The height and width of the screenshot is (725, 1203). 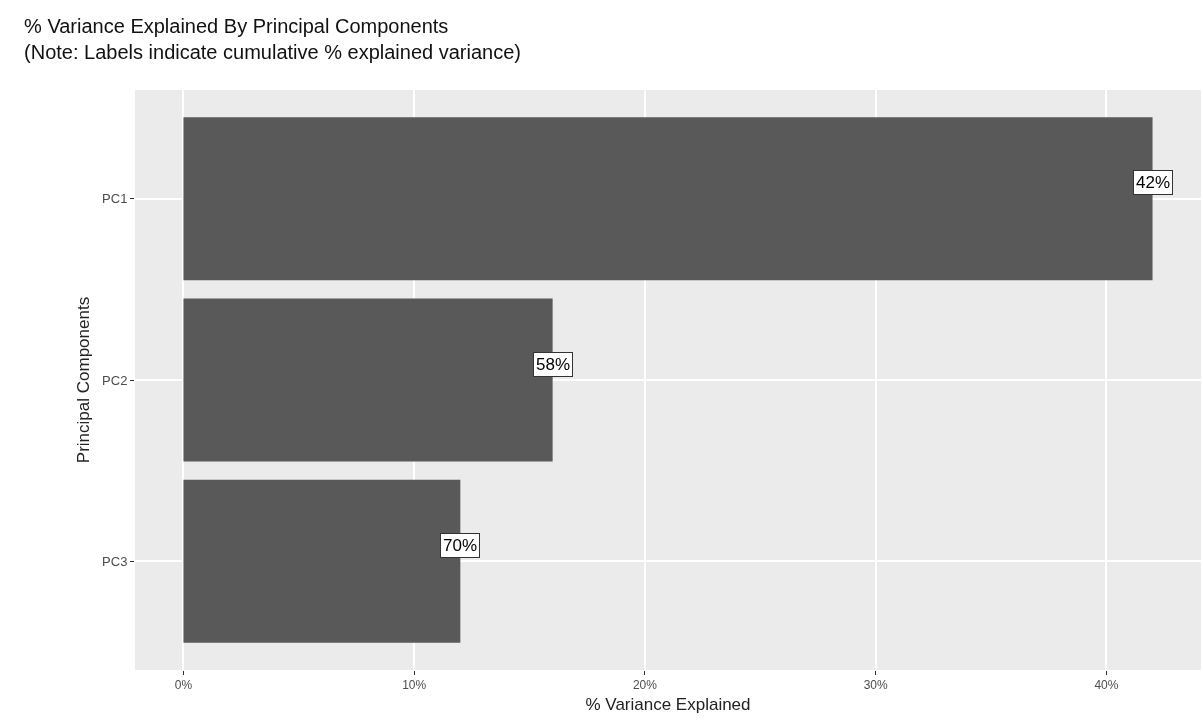 I want to click on chart-title: % Variance Explained By Principal Components, so click(x=236, y=25).